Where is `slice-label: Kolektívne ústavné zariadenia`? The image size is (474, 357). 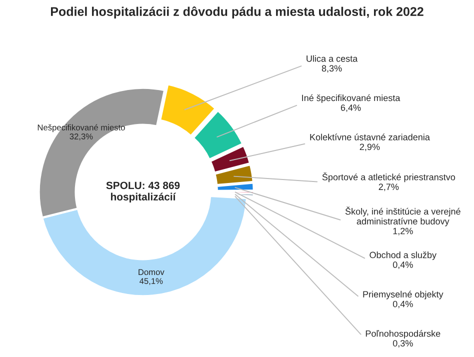 slice-label: Kolektívne ústavné zariadenia is located at coordinates (370, 137).